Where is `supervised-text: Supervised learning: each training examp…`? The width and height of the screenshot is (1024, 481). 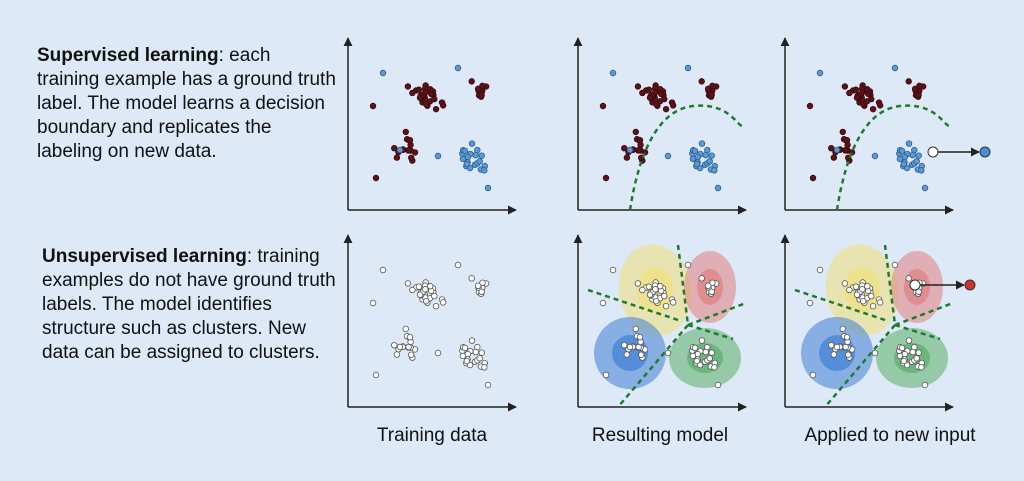 supervised-text: Supervised learning: each training examp… is located at coordinates (187, 104).